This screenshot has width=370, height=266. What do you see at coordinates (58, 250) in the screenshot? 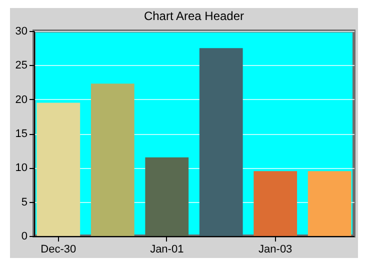
I see `x-tick-label: Dec-30` at bounding box center [58, 250].